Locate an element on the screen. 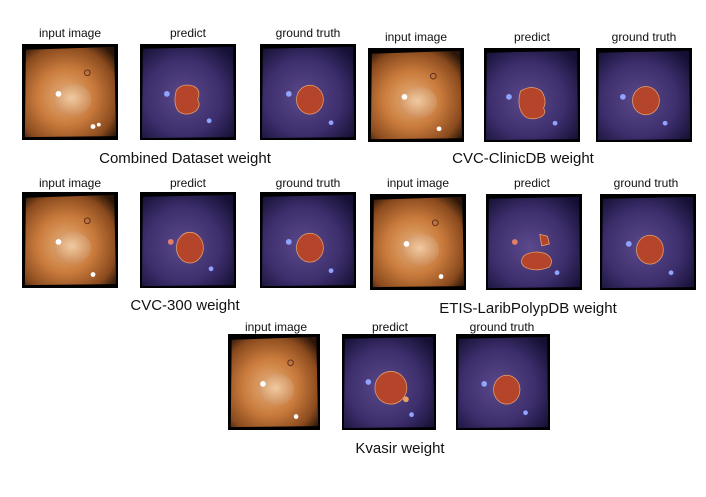 The height and width of the screenshot is (497, 706). group-caption: Combined Dataset weight is located at coordinates (185, 158).